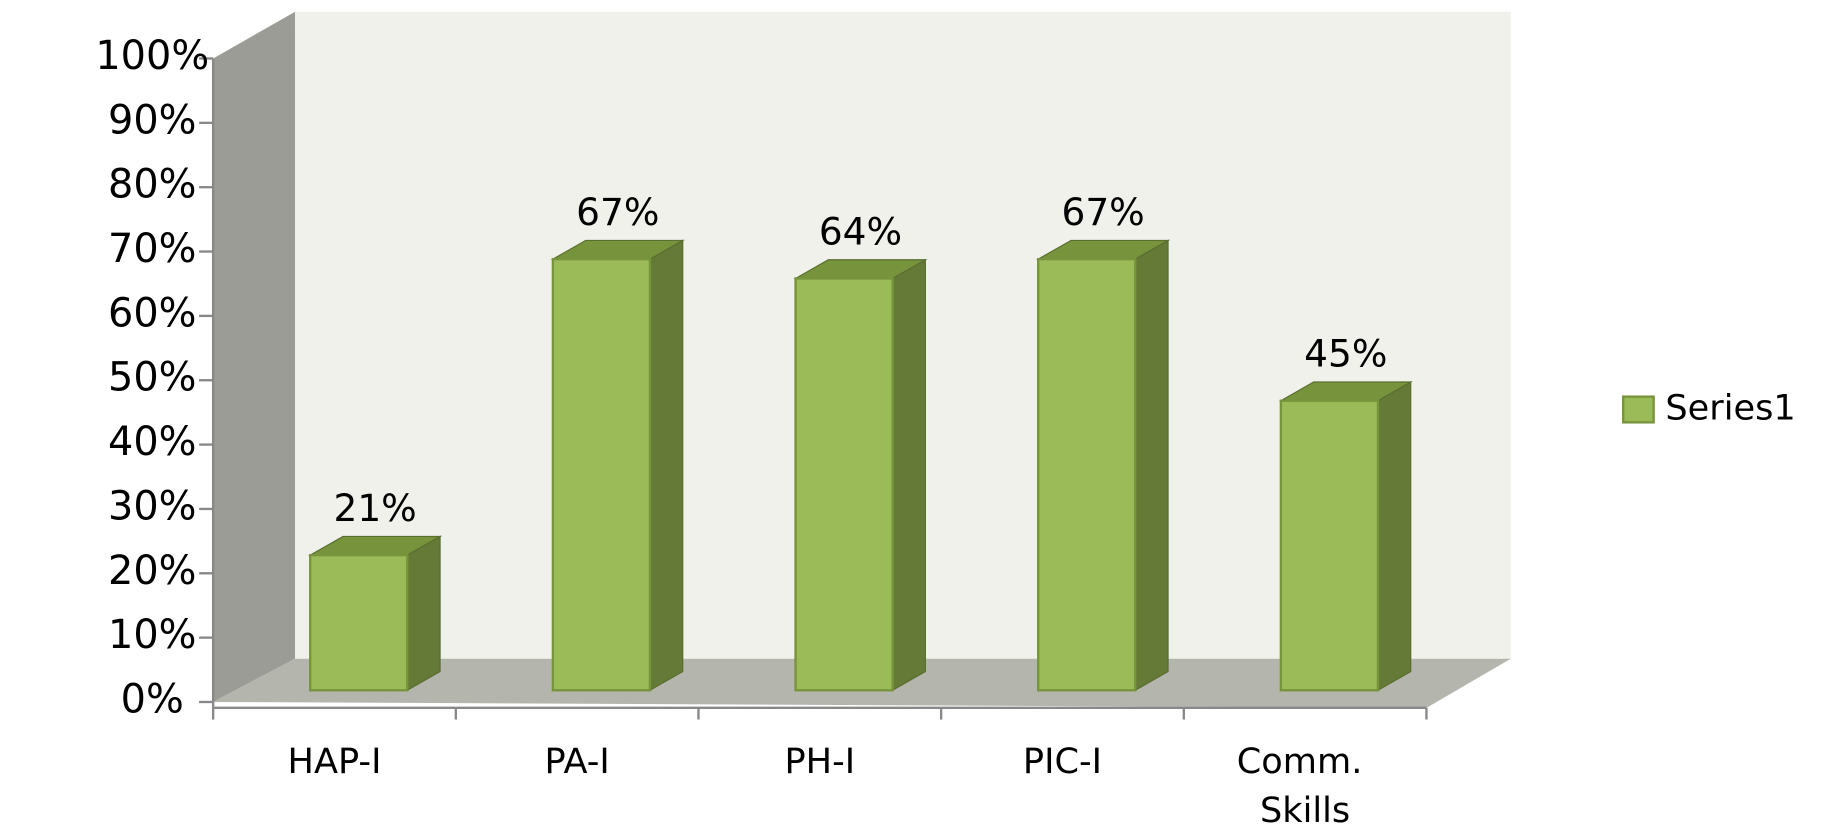 The height and width of the screenshot is (826, 1827). Describe the element at coordinates (1305, 783) in the screenshot. I see `x-tick-label: Comm. Skills` at that location.